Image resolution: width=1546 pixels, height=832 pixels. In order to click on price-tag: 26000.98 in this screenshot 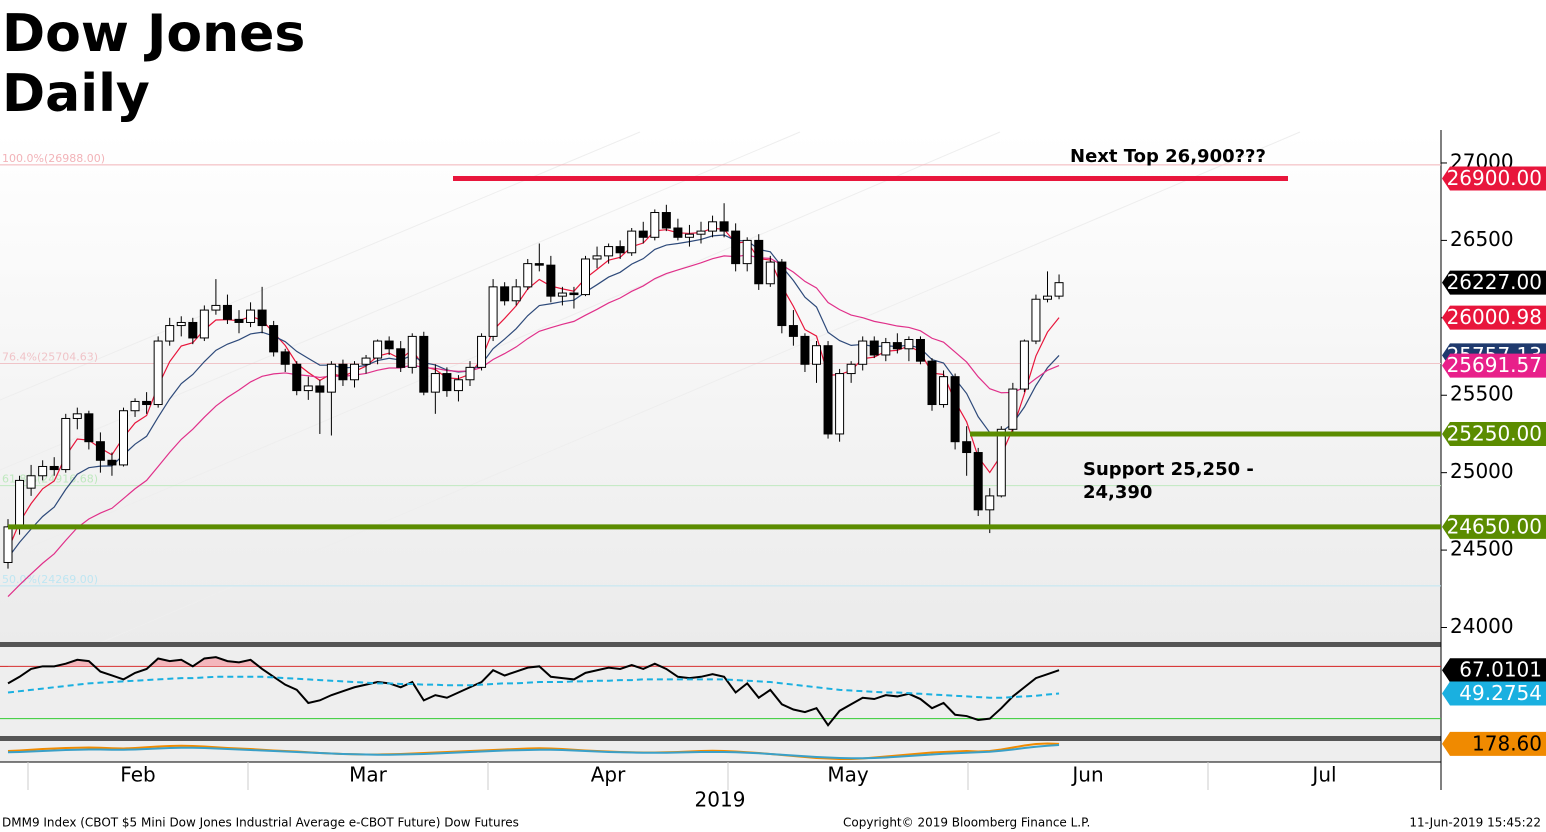, I will do `click(1494, 317)`.